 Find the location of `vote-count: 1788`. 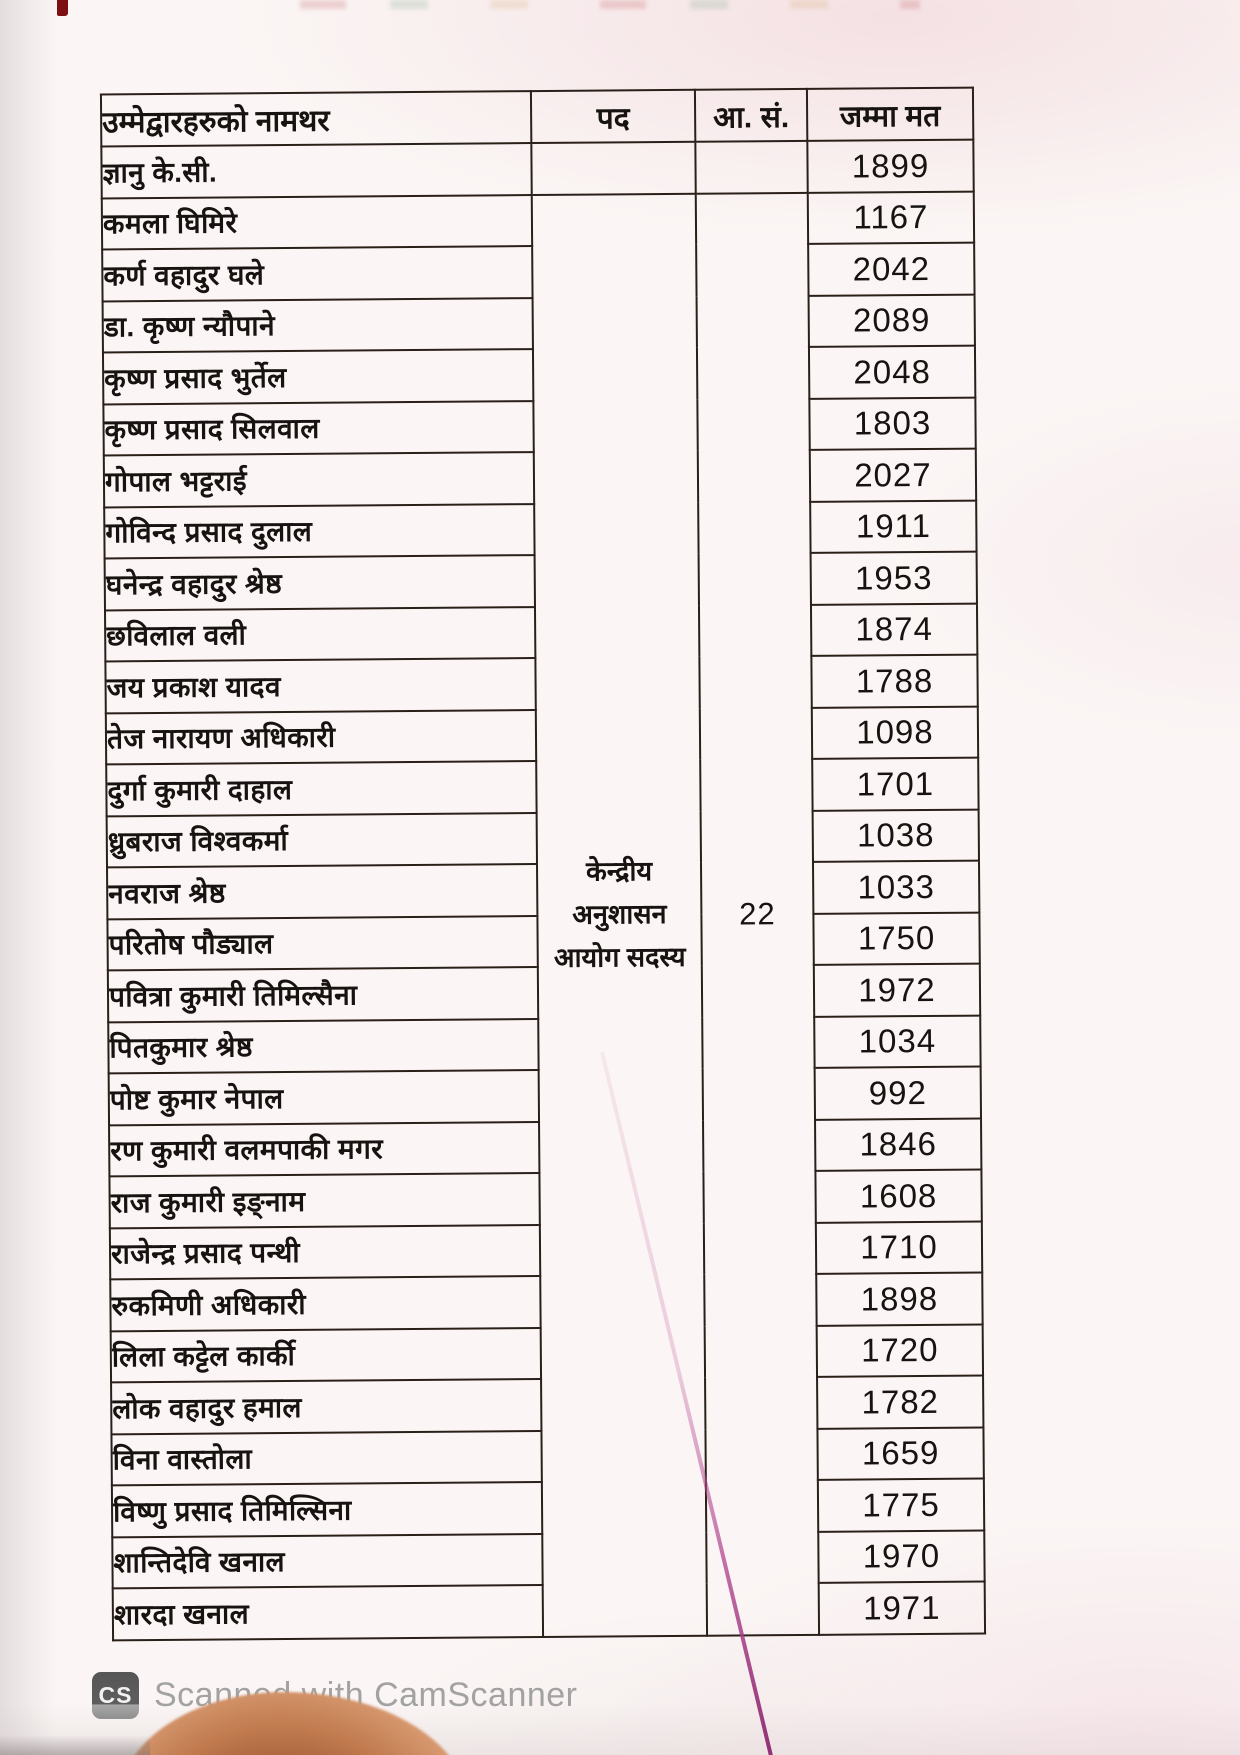

vote-count: 1788 is located at coordinates (894, 681).